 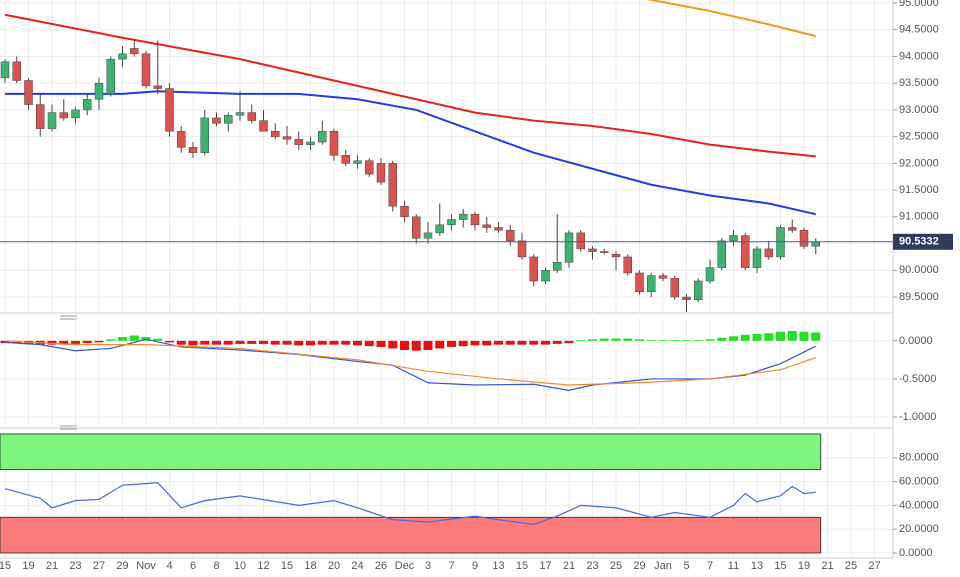 What do you see at coordinates (919, 529) in the screenshot?
I see `y-tick-label: 20.0000` at bounding box center [919, 529].